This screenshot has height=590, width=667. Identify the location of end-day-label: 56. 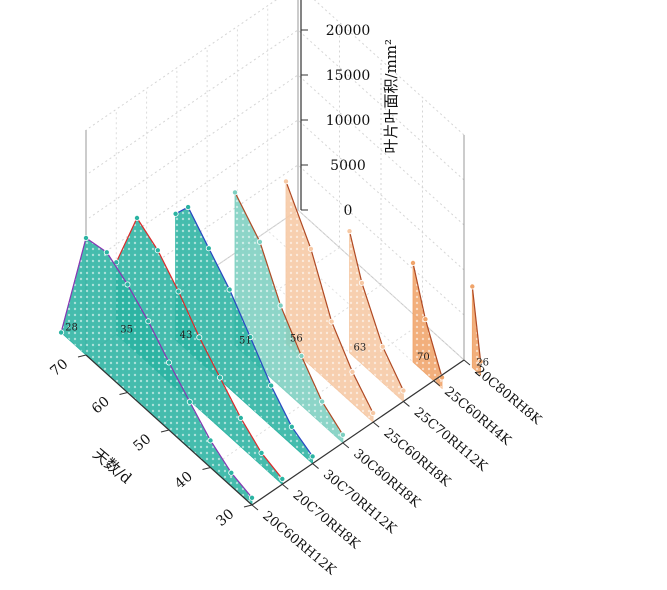
(296, 338).